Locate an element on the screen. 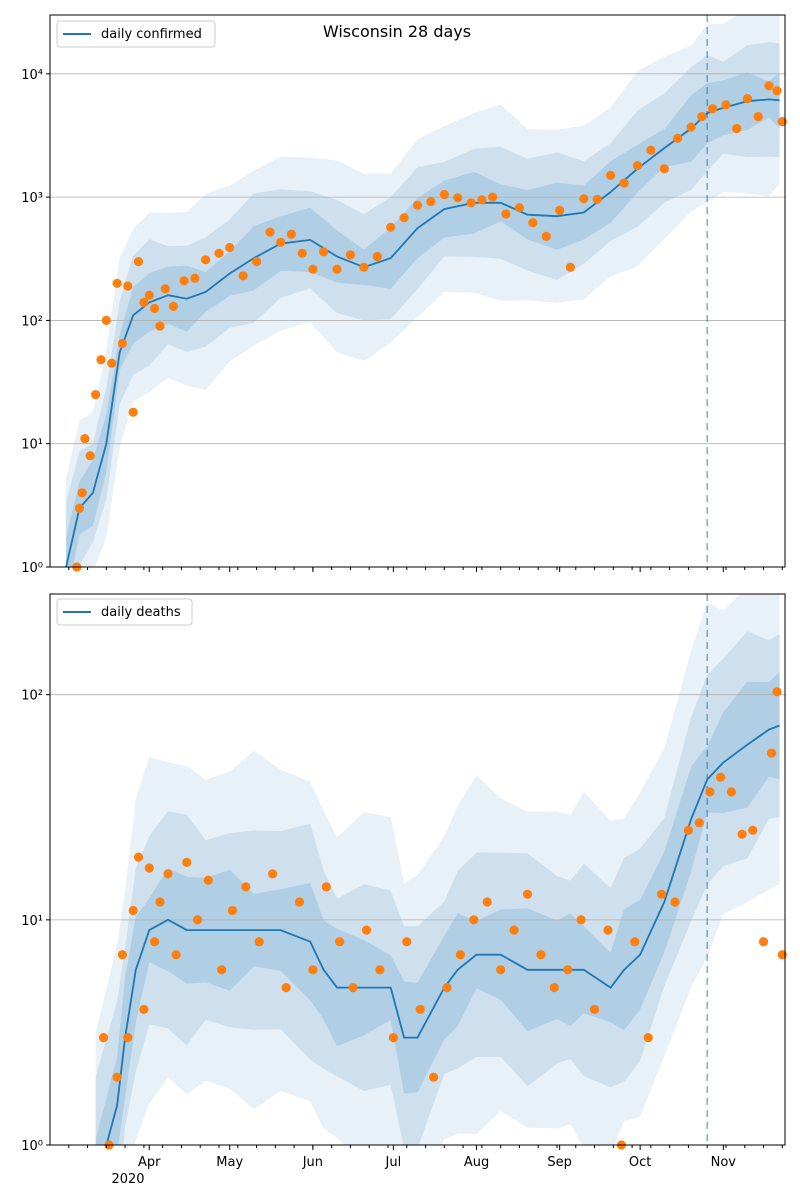  x-tick-label: Jul is located at coordinates (393, 1162).